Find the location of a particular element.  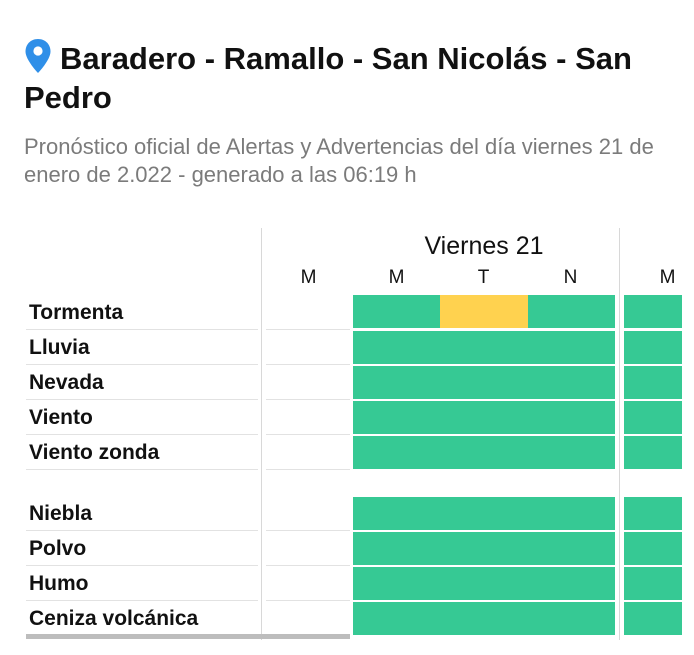

alert-cell-ceniza-volcanica is located at coordinates (484, 618).